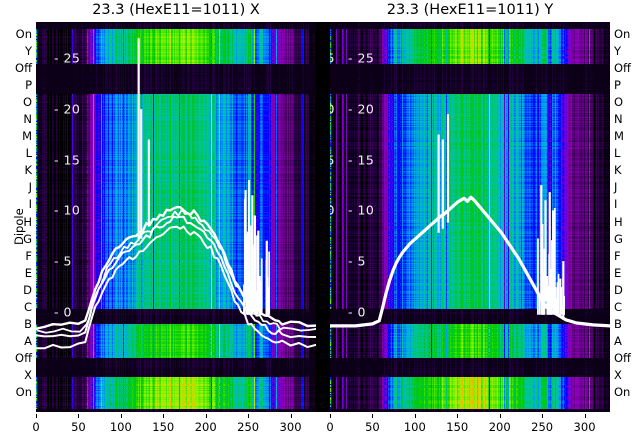  I want to click on x-tick-label-x-6: 300, so click(290, 427).